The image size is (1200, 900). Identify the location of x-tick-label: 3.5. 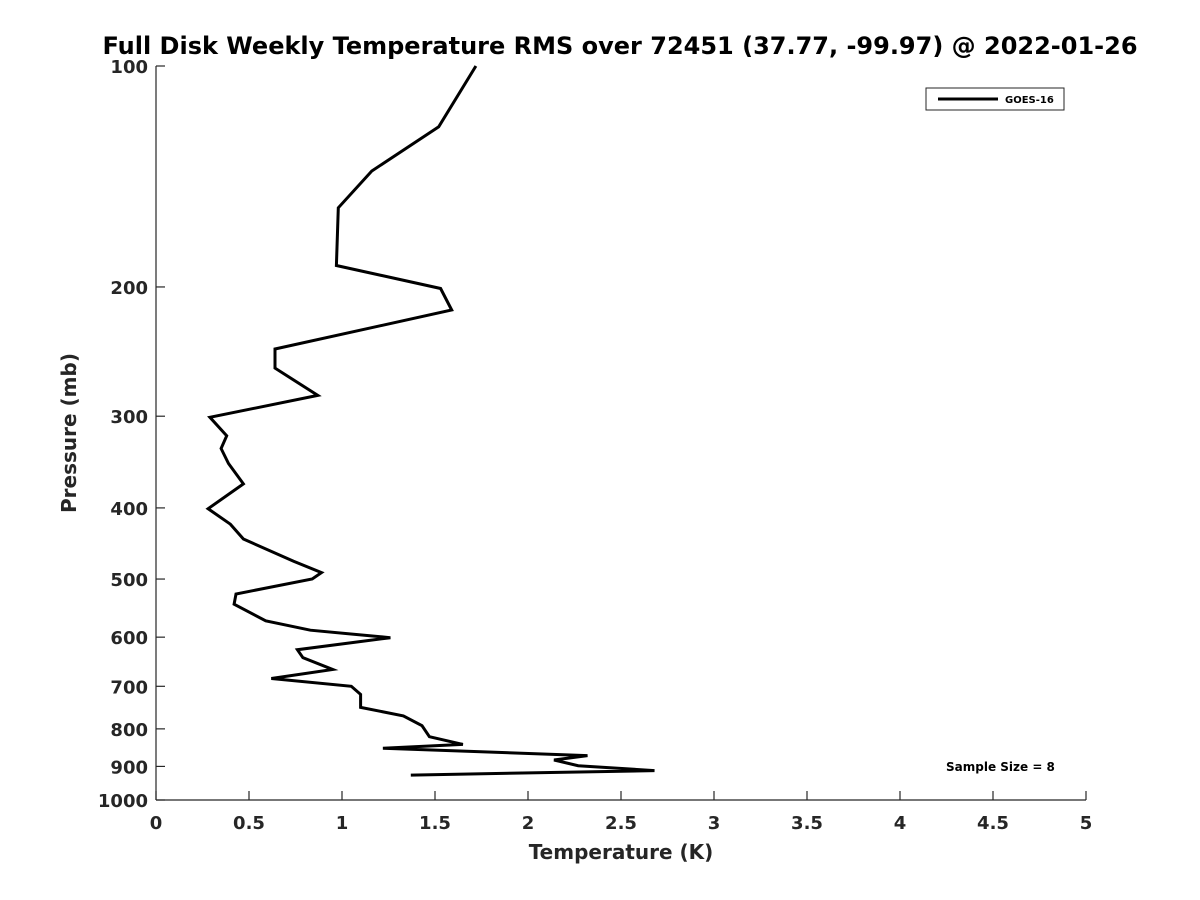
(807, 823).